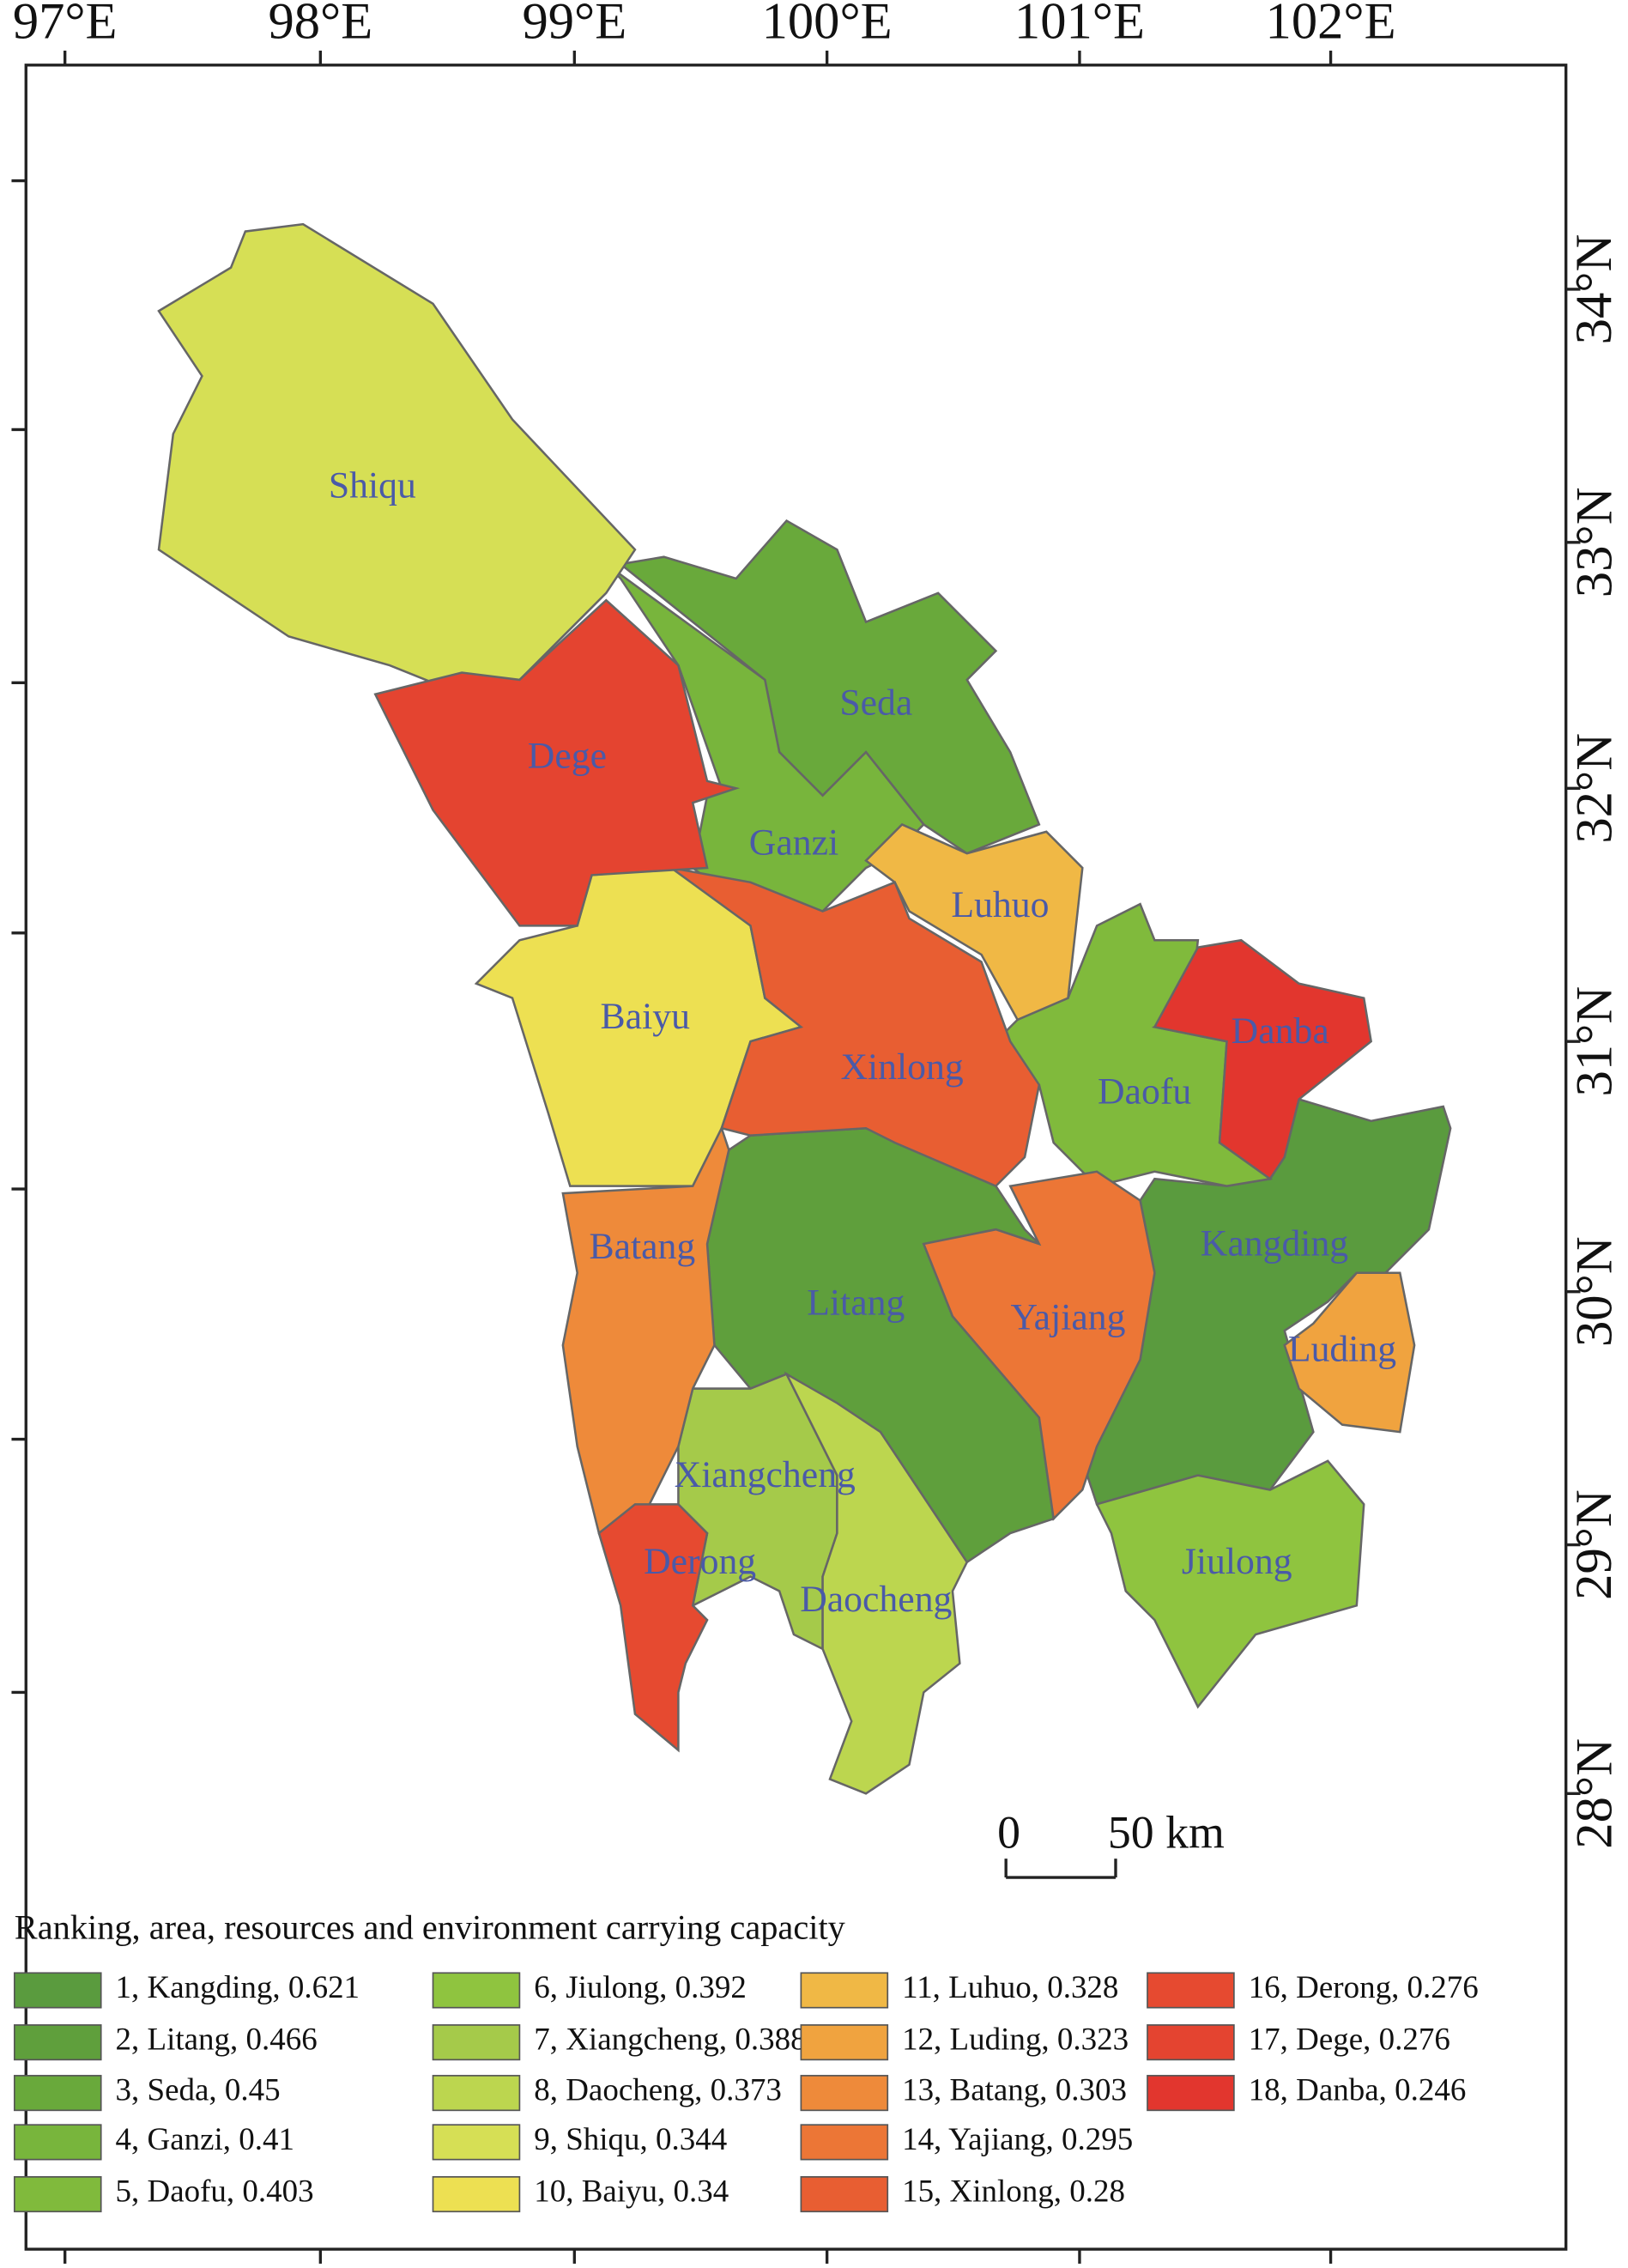  I want to click on legend-label: 9, Shiqu, 0.344, so click(630, 2139).